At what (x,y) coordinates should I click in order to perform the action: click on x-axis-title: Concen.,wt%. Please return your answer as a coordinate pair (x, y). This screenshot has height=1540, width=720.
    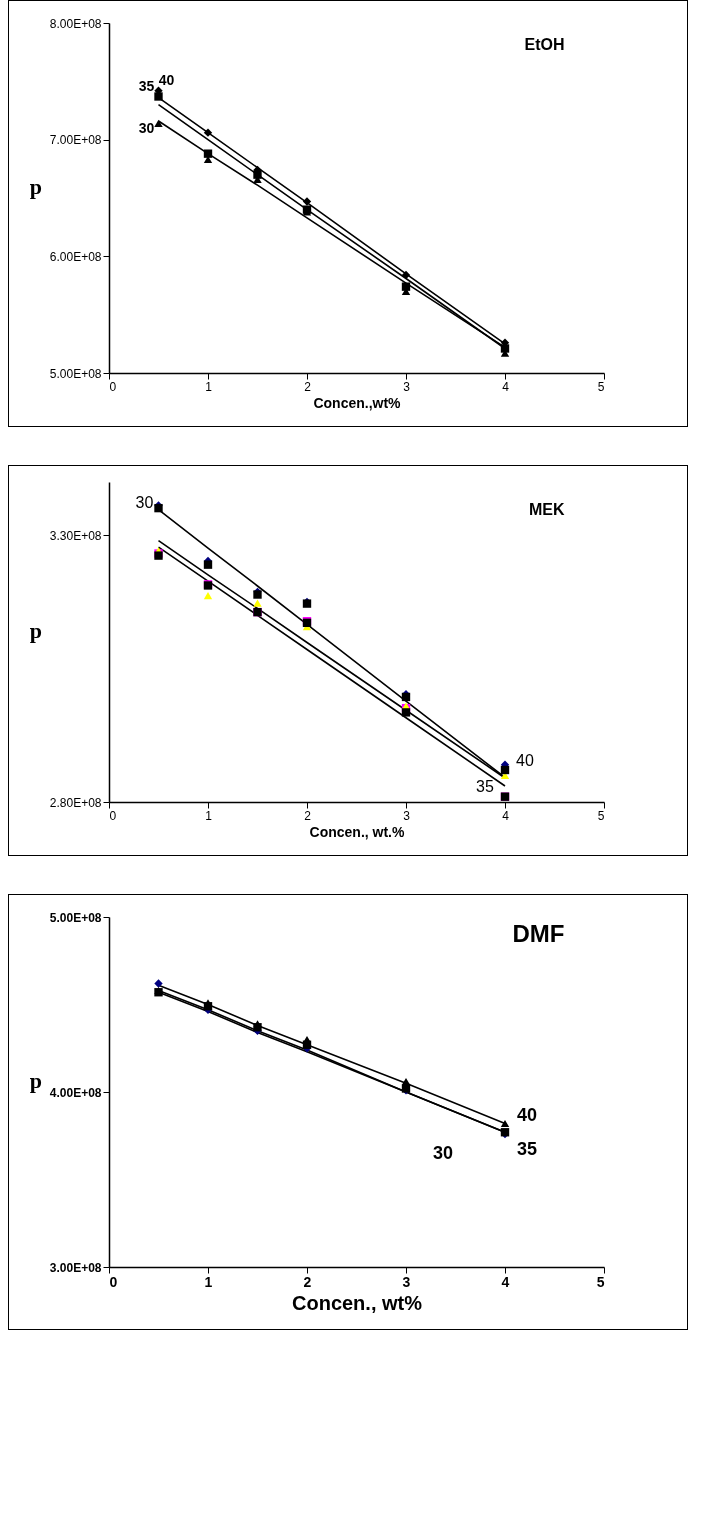
    Looking at the image, I should click on (357, 402).